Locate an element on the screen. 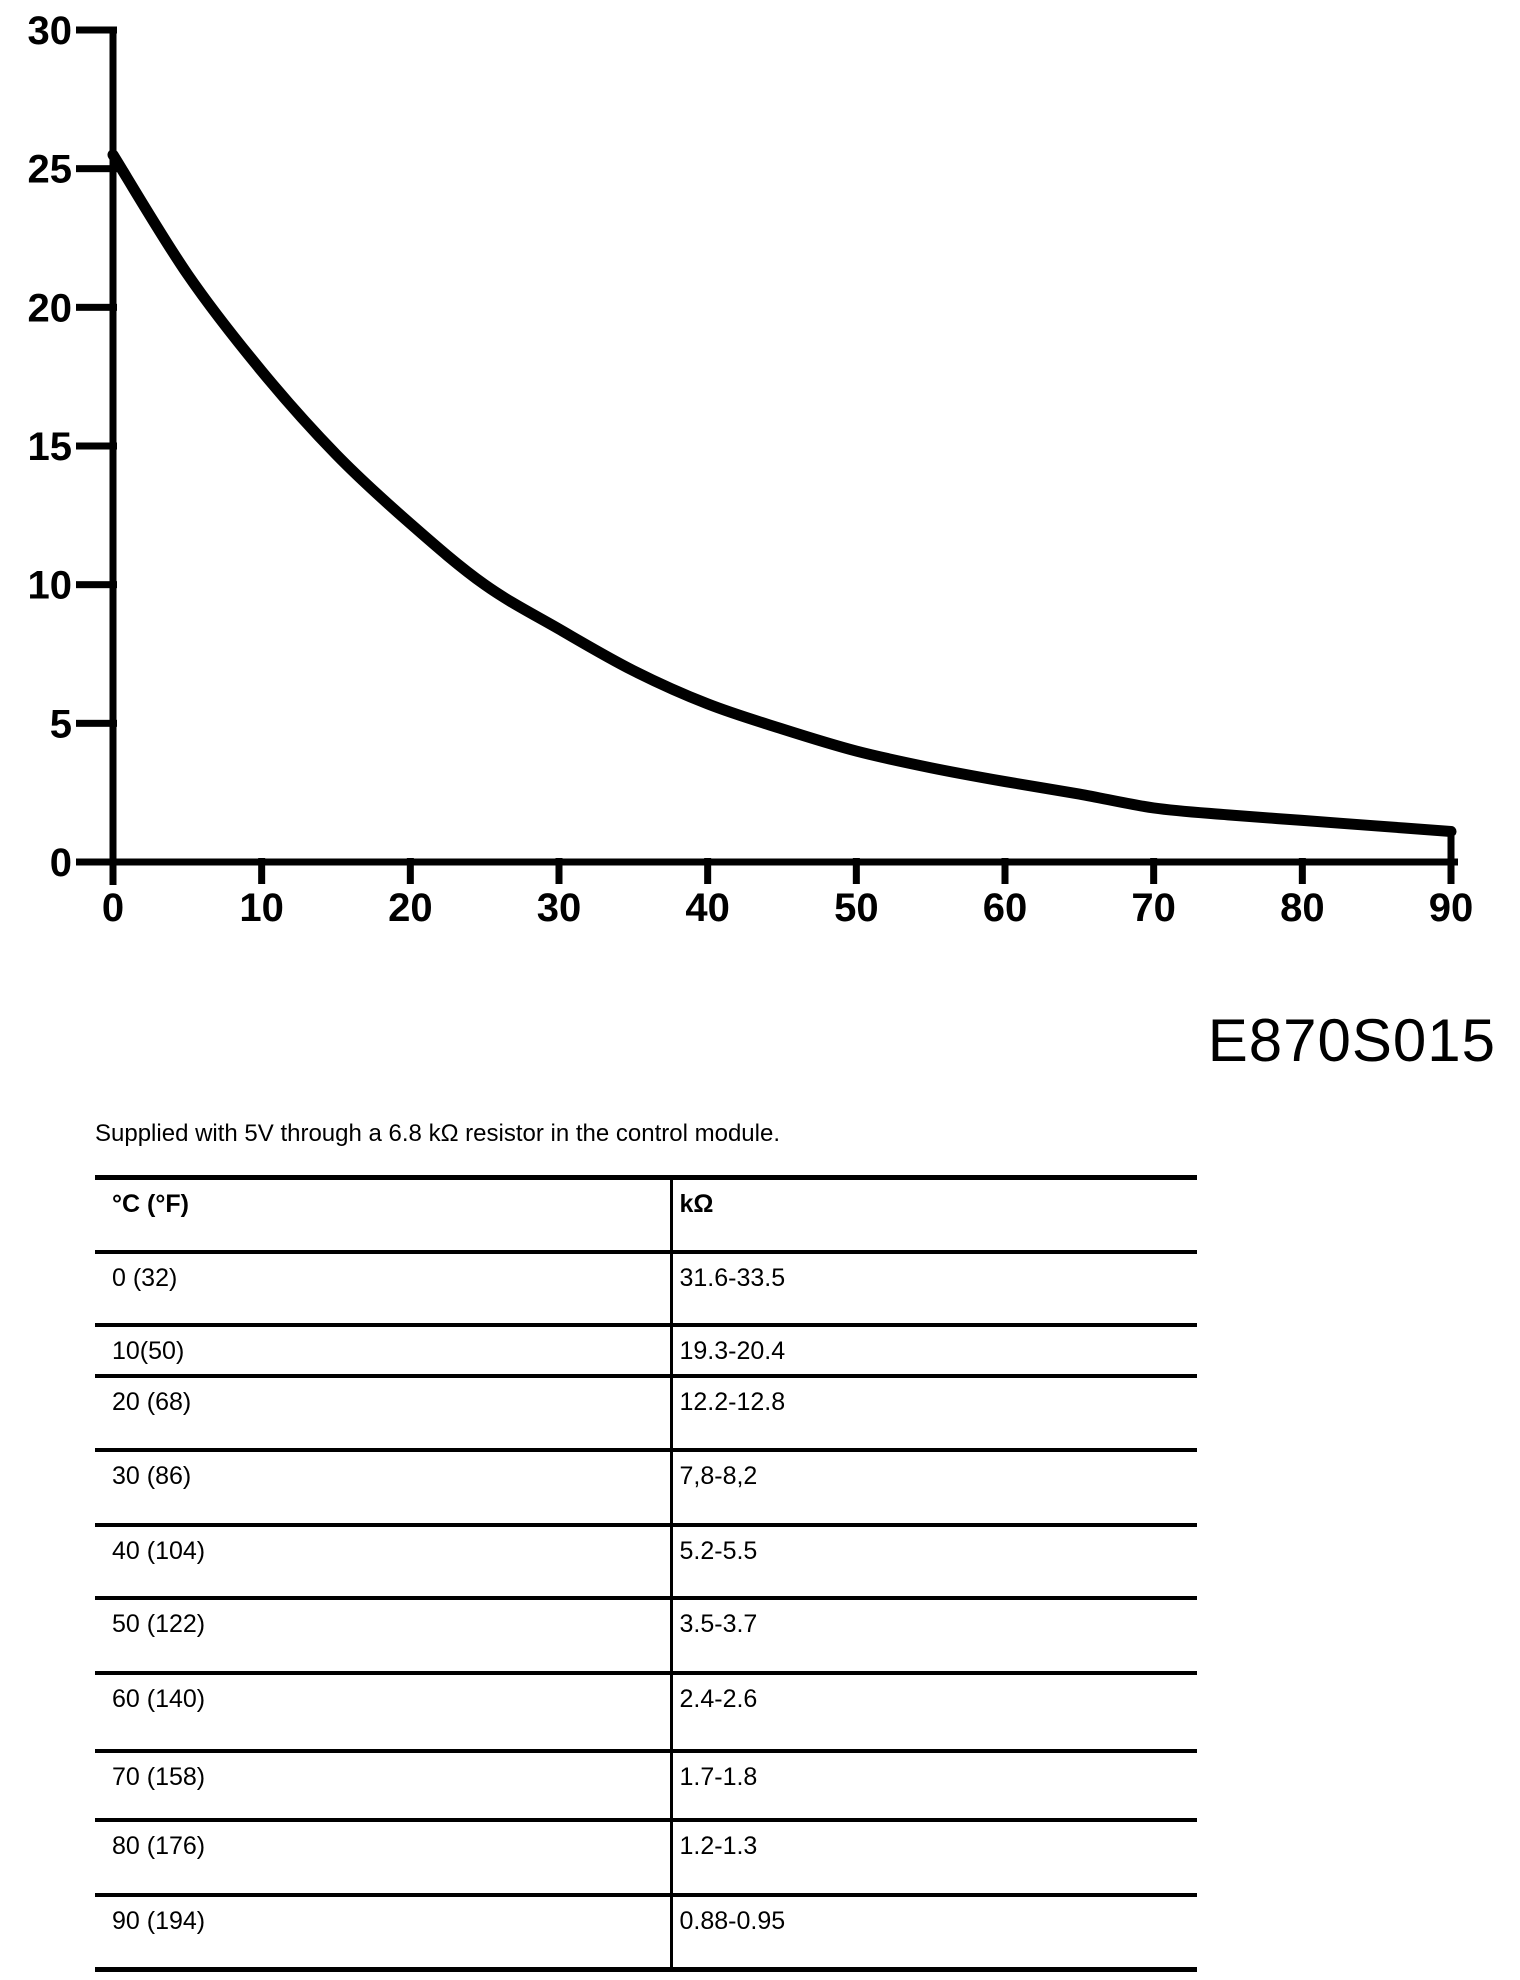 This screenshot has height=1980, width=1520. table-row: 70 (158) 1.7-1.8 is located at coordinates (646, 1785).